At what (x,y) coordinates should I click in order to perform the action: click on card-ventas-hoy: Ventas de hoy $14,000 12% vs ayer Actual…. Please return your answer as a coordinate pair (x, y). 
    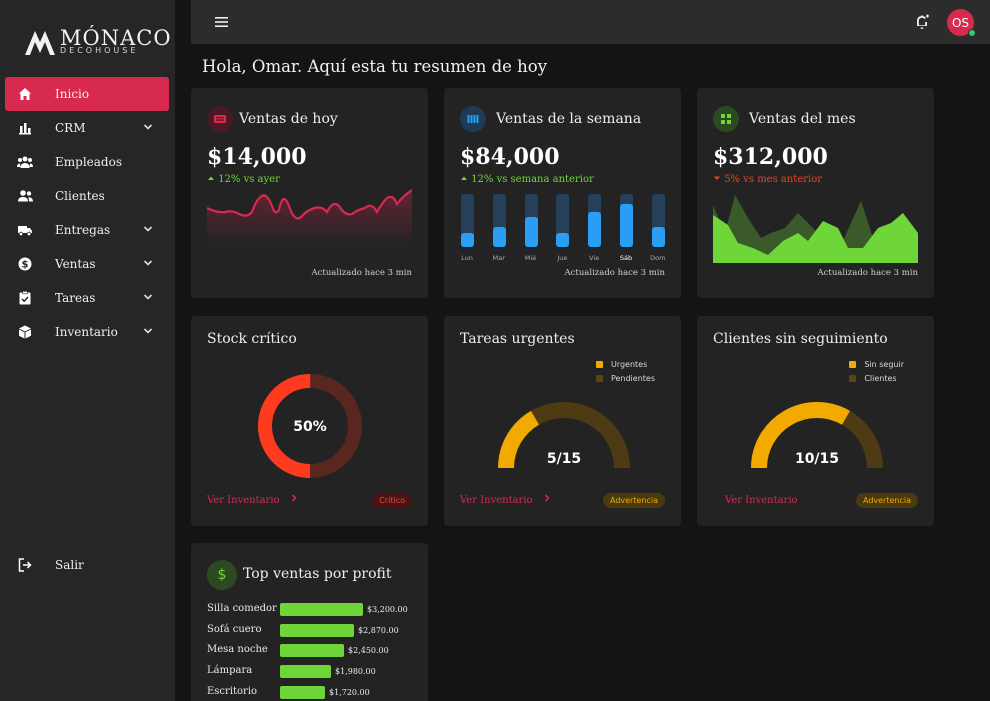
    Looking at the image, I should click on (309, 193).